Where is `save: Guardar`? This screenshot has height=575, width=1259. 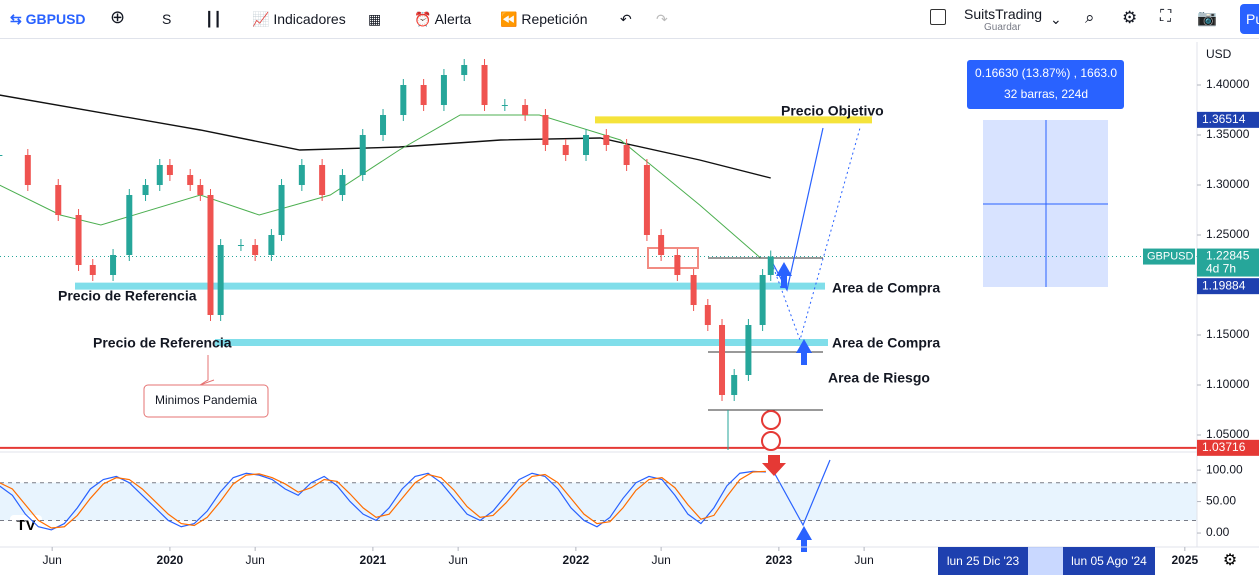
save: Guardar is located at coordinates (1002, 27).